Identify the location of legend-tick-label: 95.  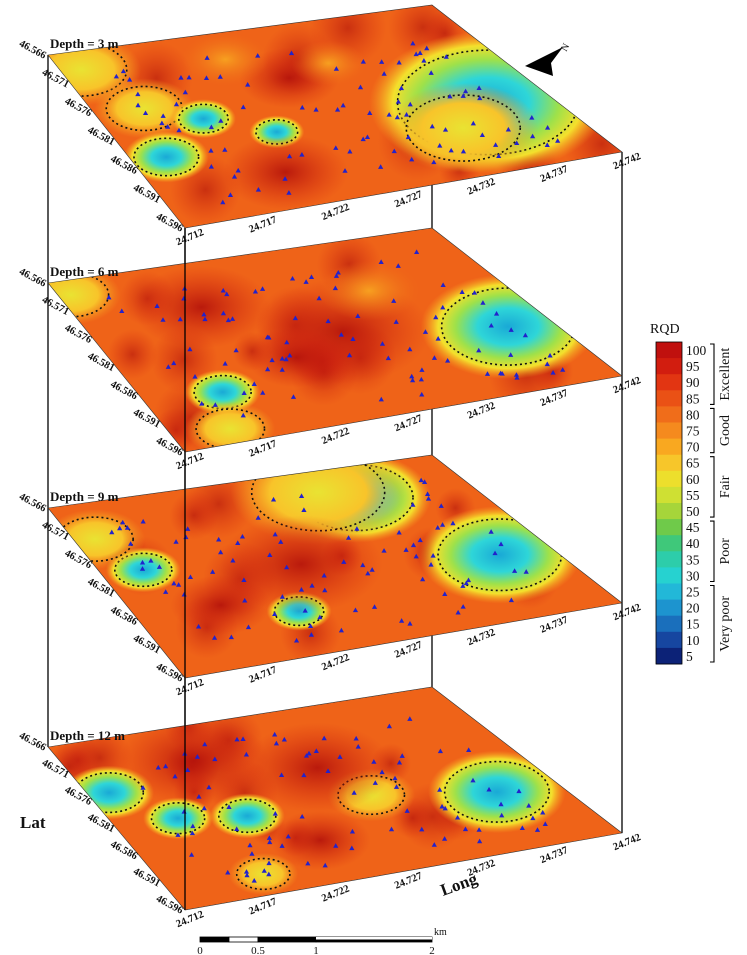
(693, 366).